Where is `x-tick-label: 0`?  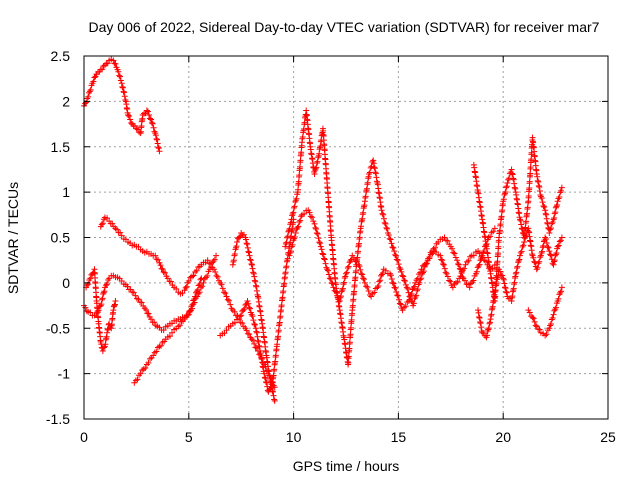 x-tick-label: 0 is located at coordinates (84, 437).